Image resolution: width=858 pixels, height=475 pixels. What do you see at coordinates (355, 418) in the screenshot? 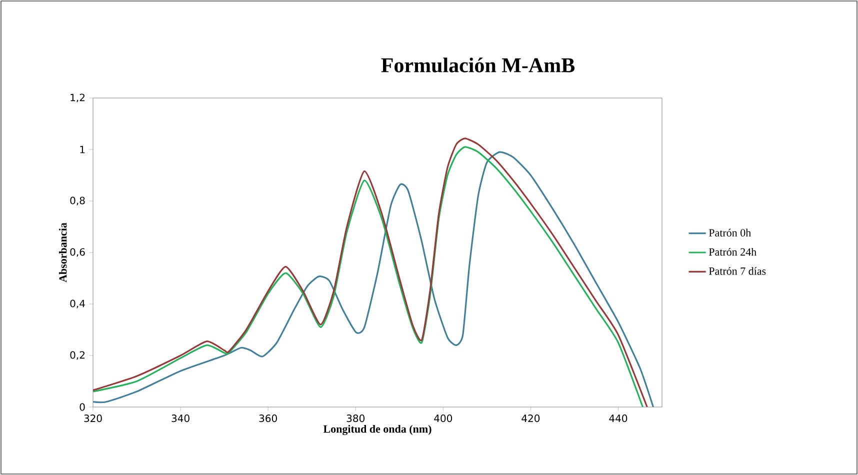
I see `x-tick-label: 380` at bounding box center [355, 418].